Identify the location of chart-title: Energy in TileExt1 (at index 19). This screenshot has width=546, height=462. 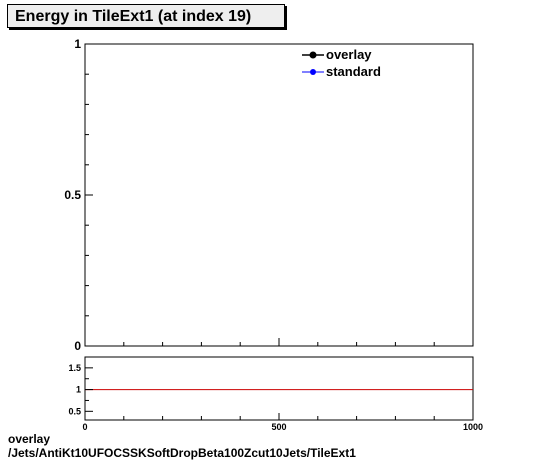
(133, 16).